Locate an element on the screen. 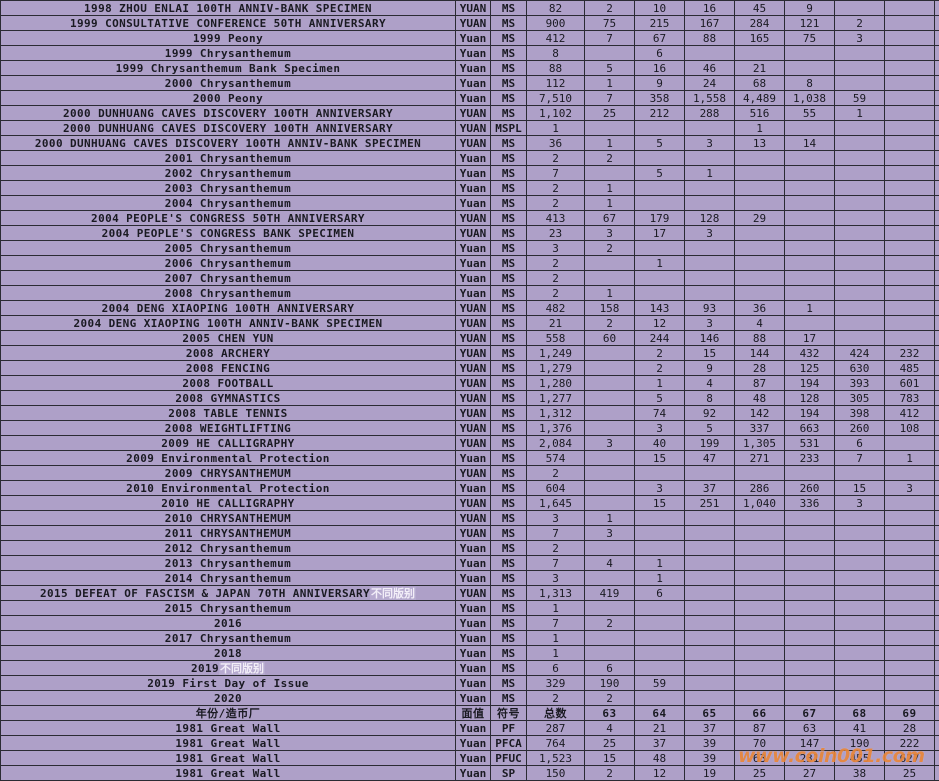 The width and height of the screenshot is (939, 781). cell-total: 1,102 is located at coordinates (556, 113).